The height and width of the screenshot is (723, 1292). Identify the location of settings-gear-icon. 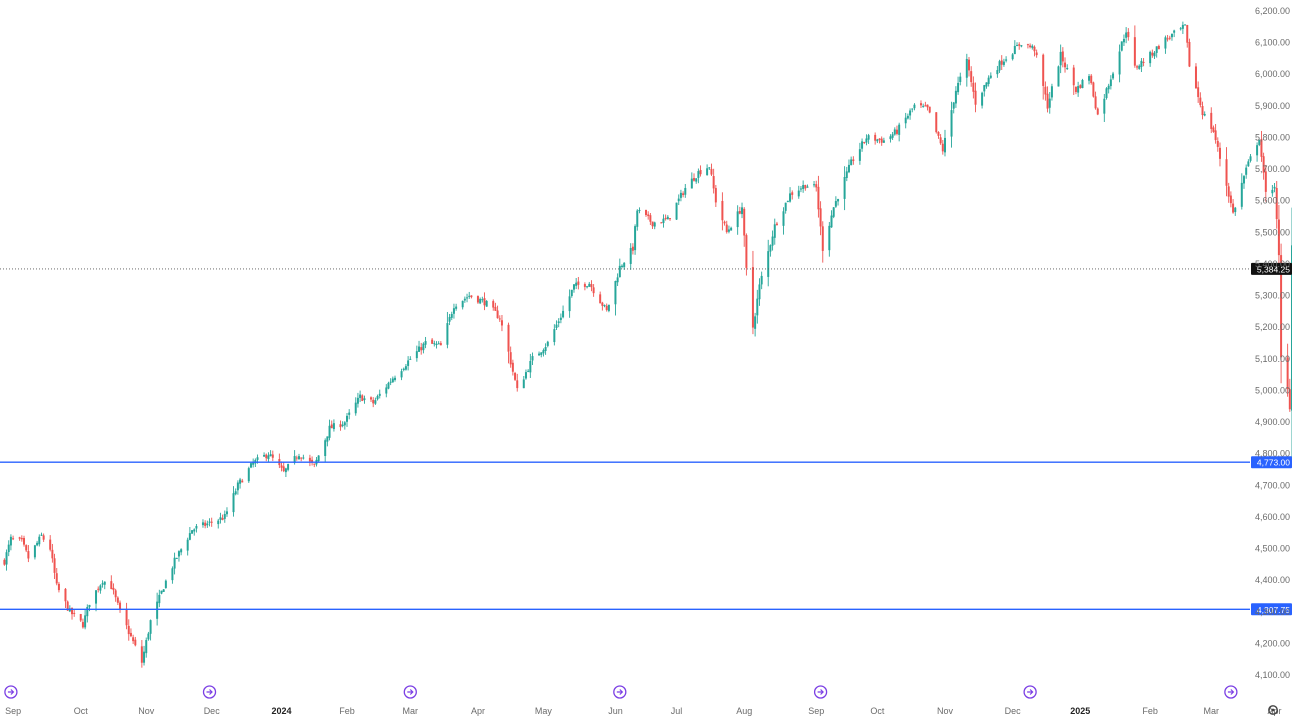
(1273, 710).